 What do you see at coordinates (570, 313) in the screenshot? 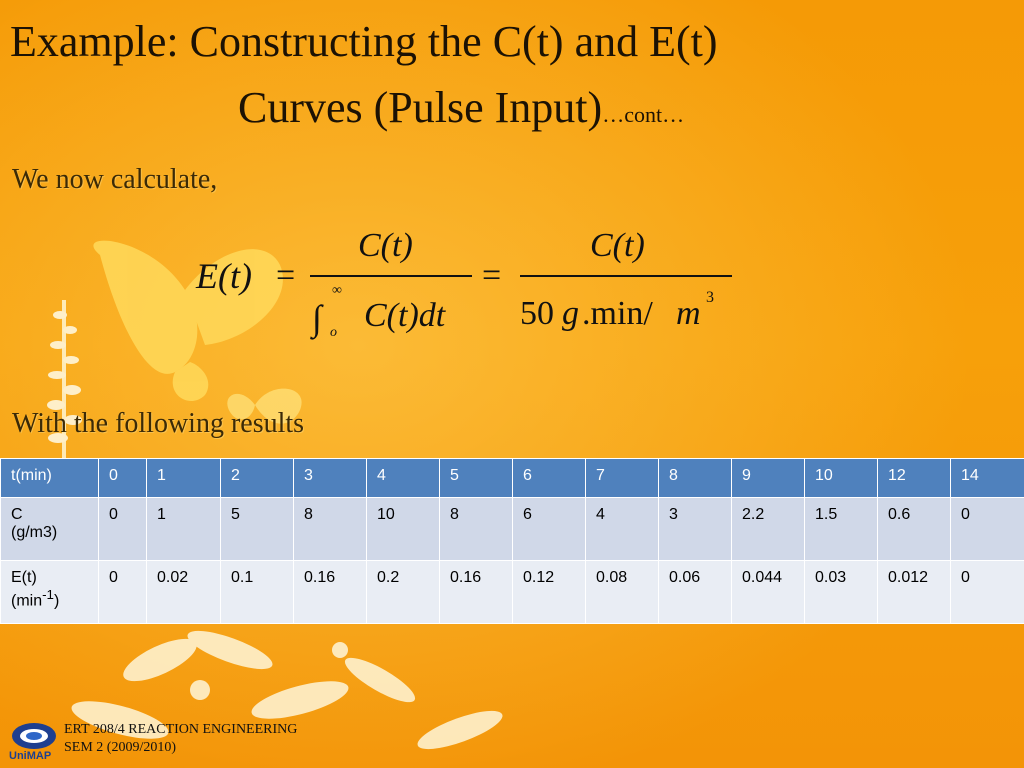
I see `denominator-unit-g: g` at bounding box center [570, 313].